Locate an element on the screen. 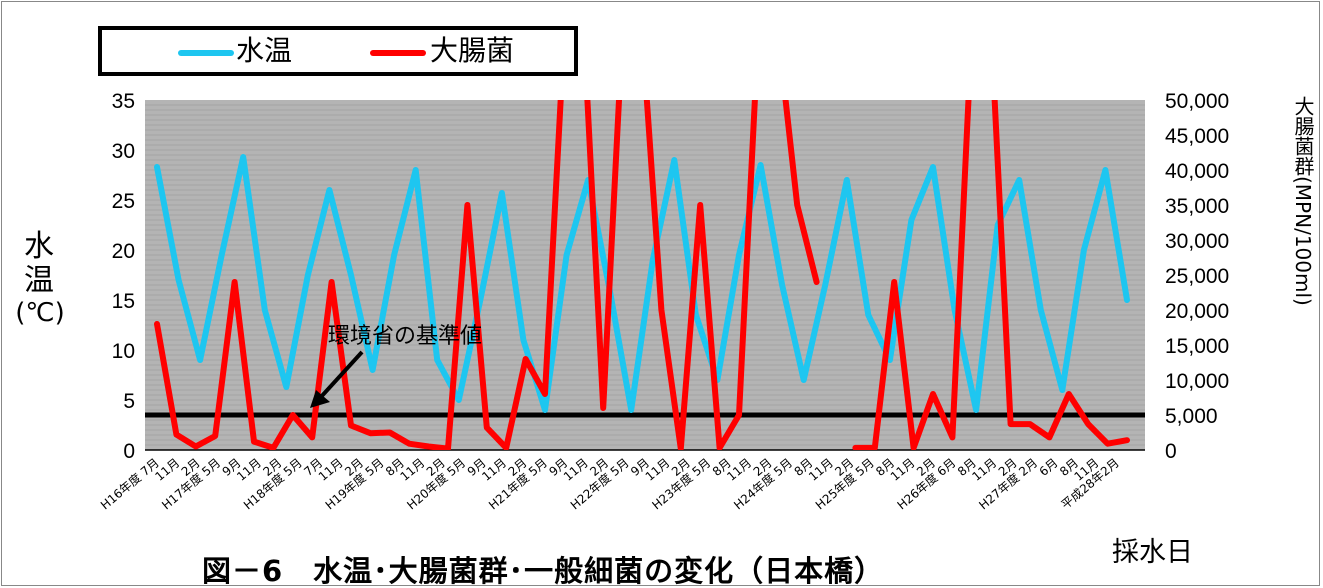  y-tick-left: 5 is located at coordinates (129, 401).